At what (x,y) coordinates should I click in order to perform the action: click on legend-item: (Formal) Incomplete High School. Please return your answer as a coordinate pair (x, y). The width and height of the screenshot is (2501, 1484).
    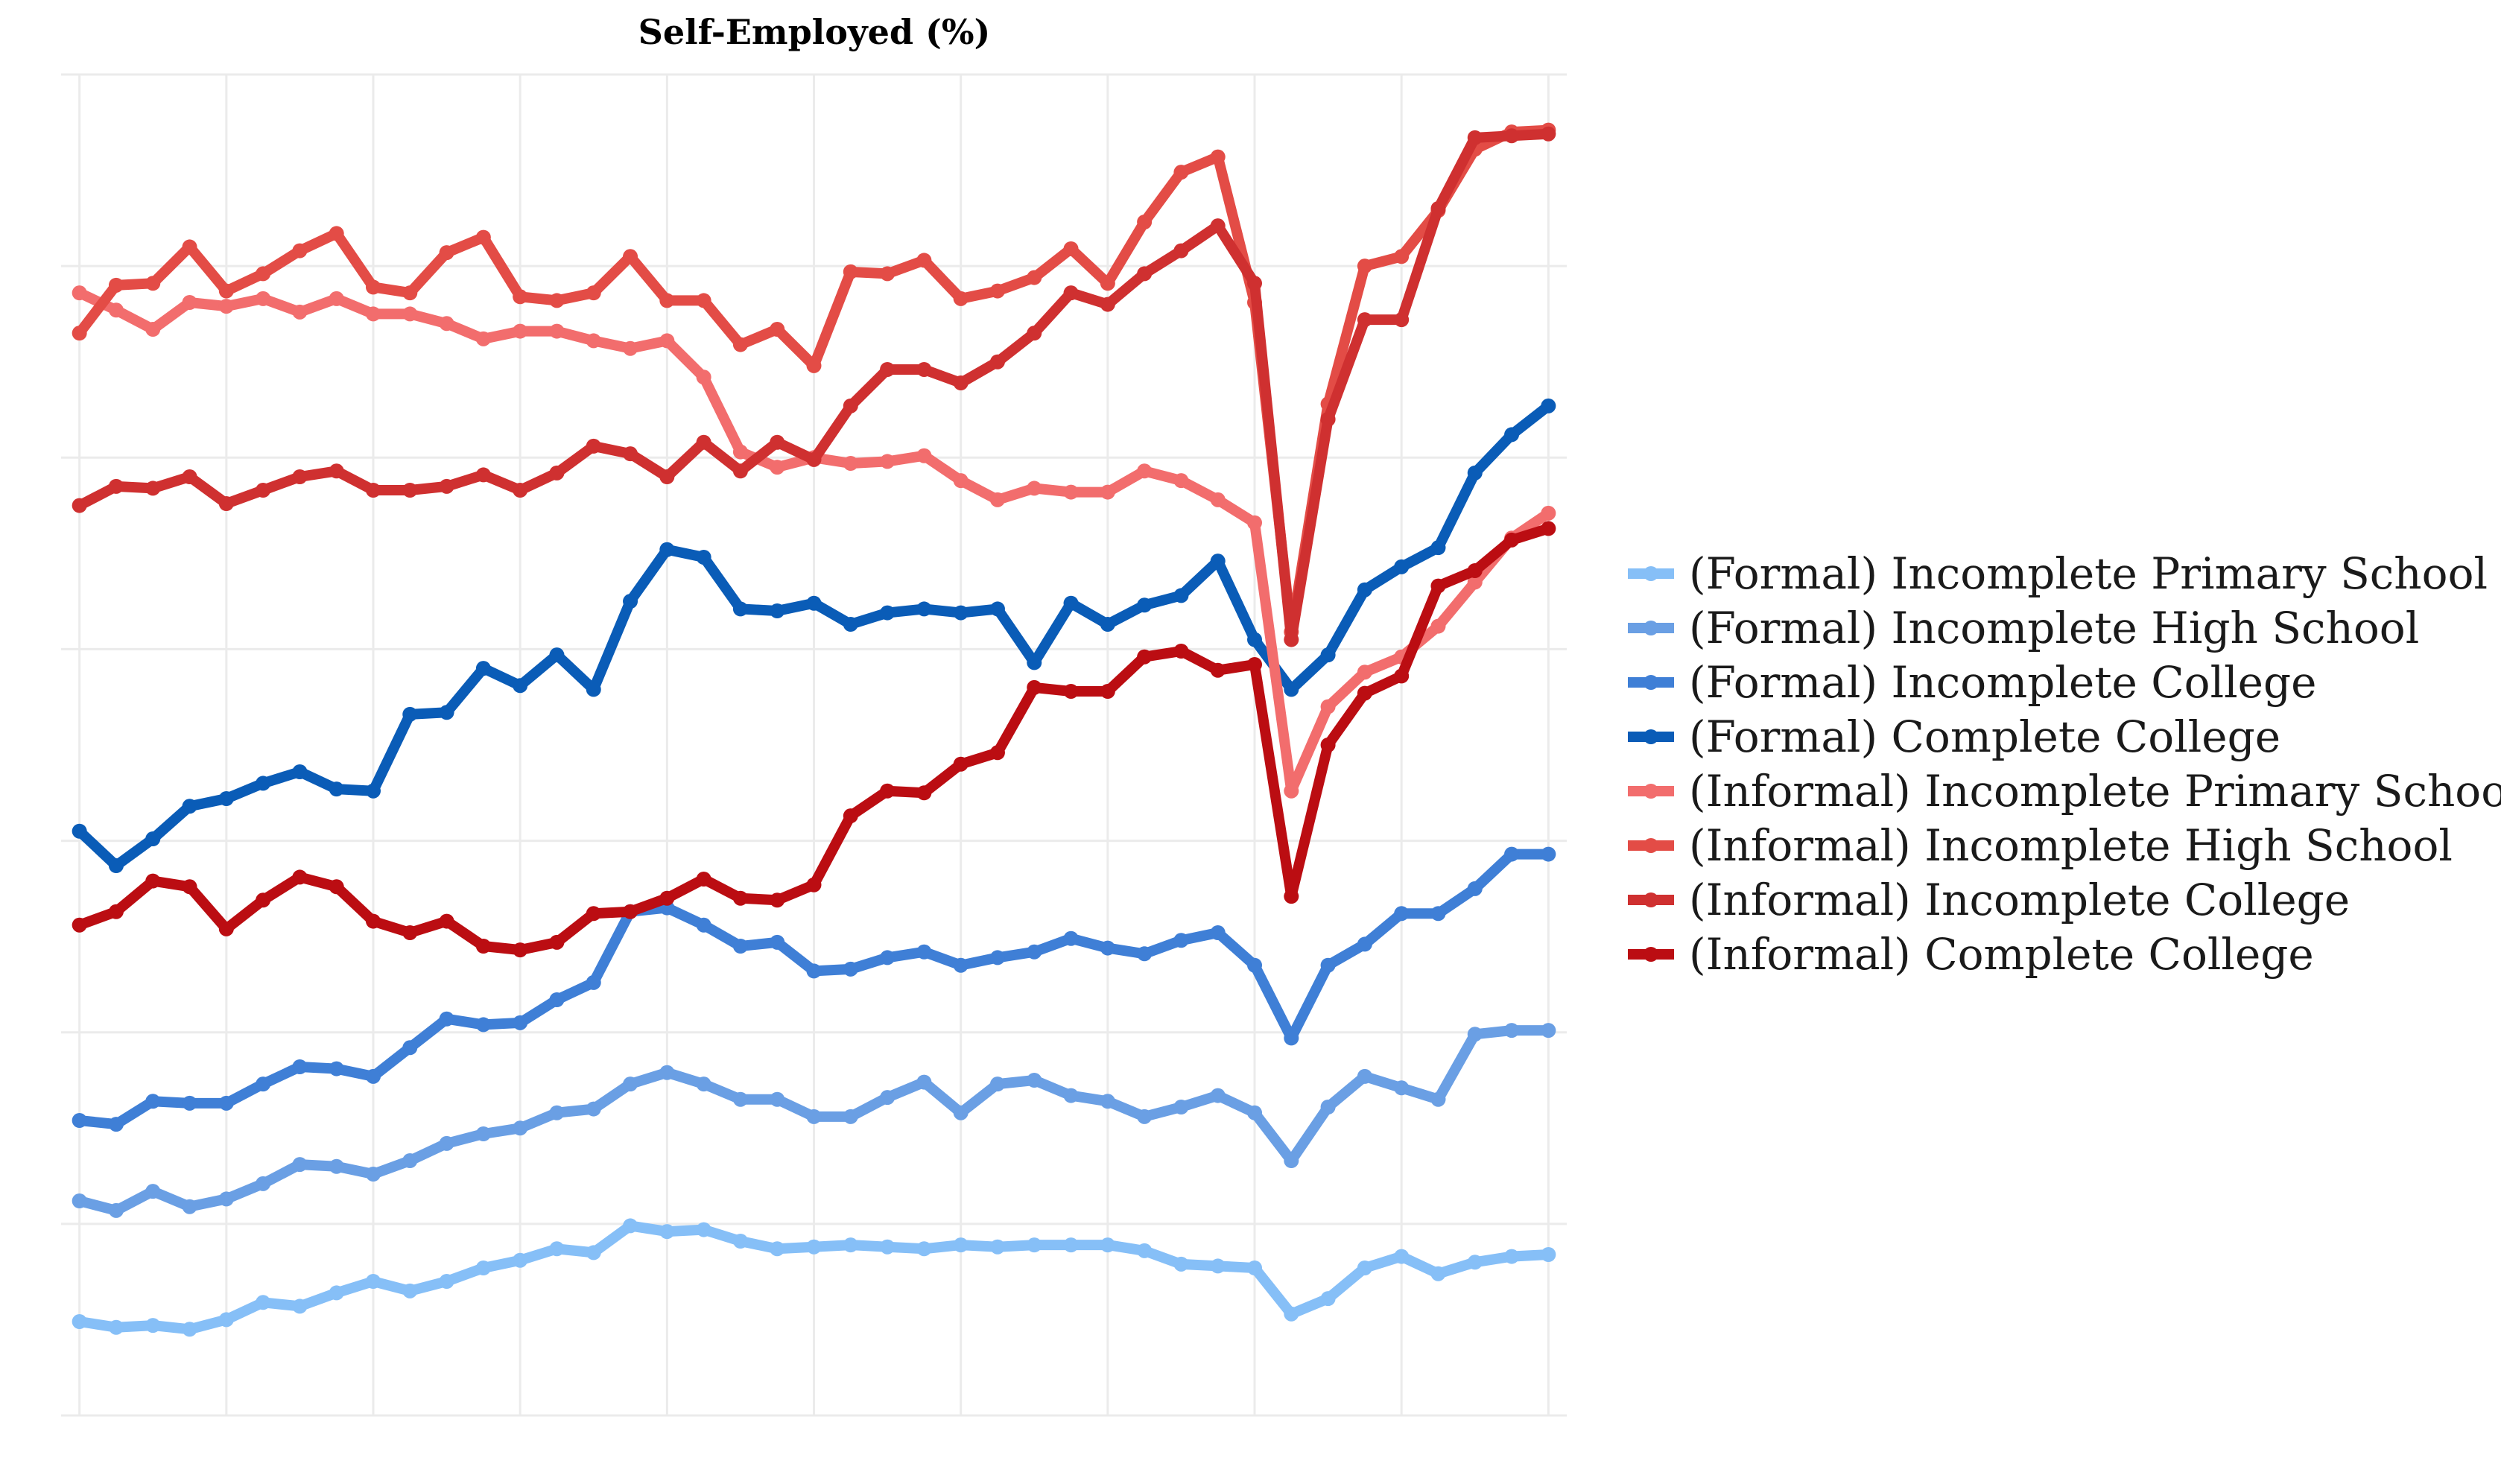
    Looking at the image, I should click on (2023, 628).